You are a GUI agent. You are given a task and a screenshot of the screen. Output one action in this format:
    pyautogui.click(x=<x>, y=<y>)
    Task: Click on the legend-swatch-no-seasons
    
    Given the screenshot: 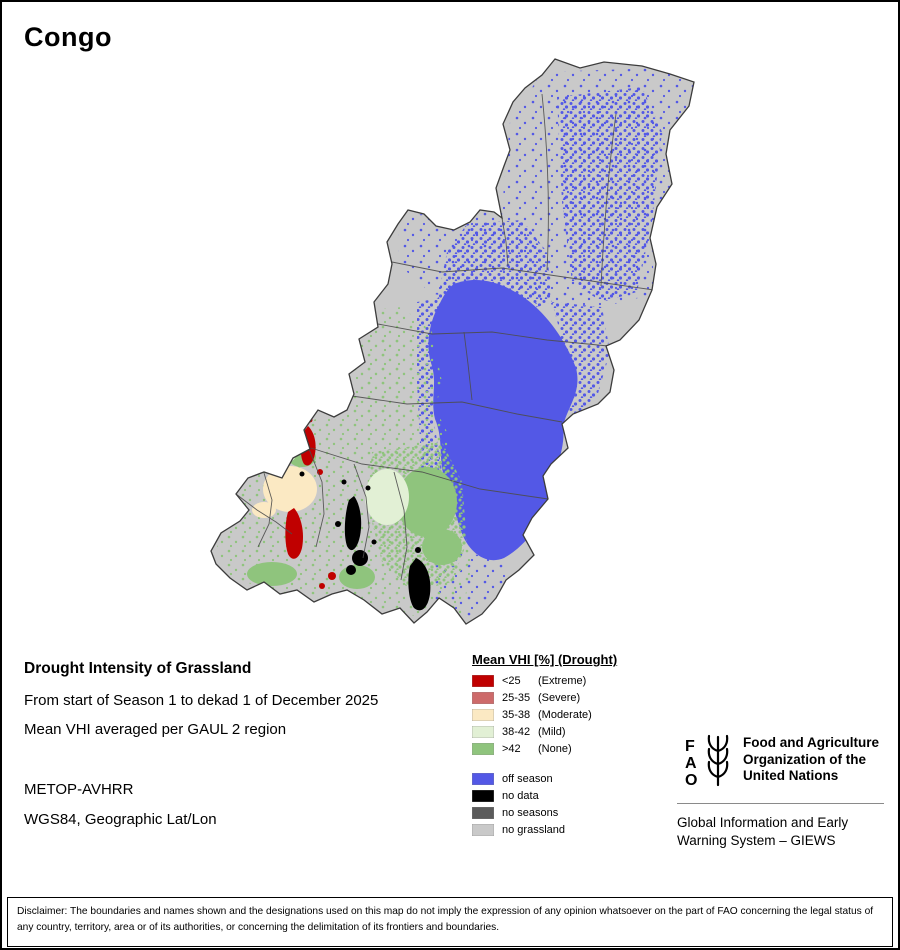 What is the action you would take?
    pyautogui.click(x=483, y=813)
    